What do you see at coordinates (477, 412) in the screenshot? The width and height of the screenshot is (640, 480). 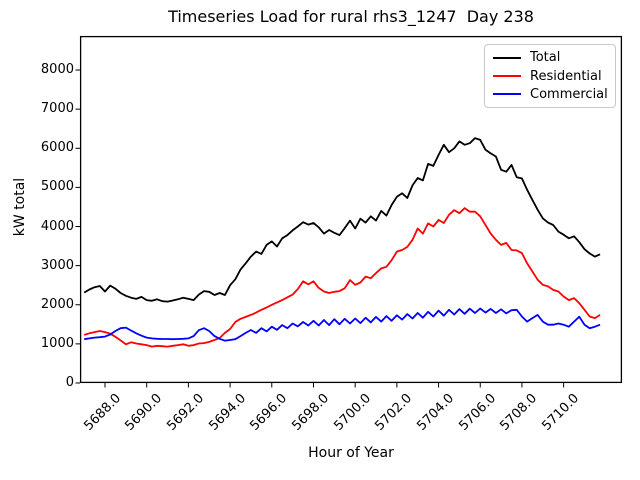 I see `x-tick-label: 5706.0` at bounding box center [477, 412].